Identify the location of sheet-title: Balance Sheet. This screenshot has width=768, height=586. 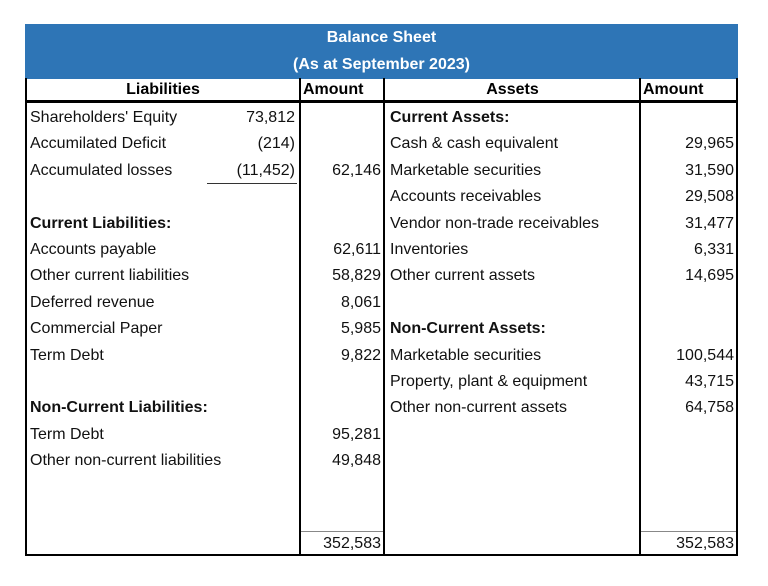
(381, 37).